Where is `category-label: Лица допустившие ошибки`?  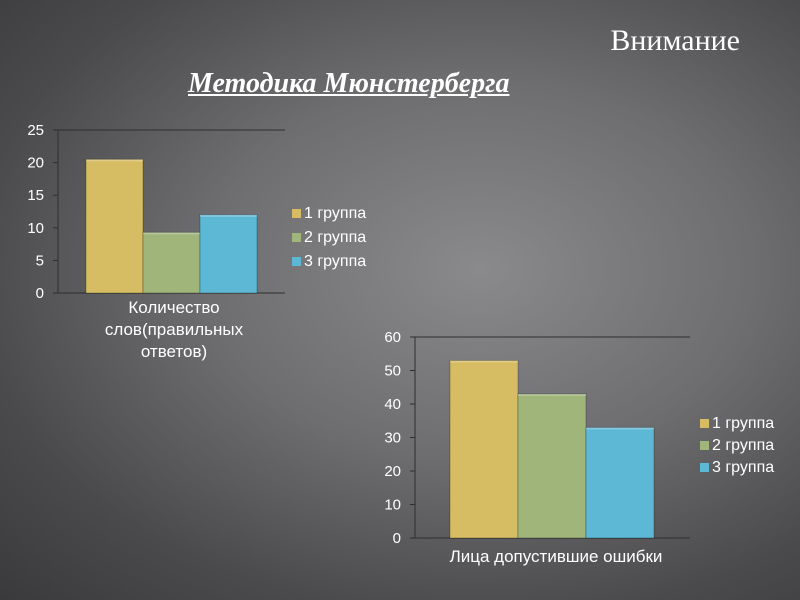 category-label: Лица допустившие ошибки is located at coordinates (556, 556).